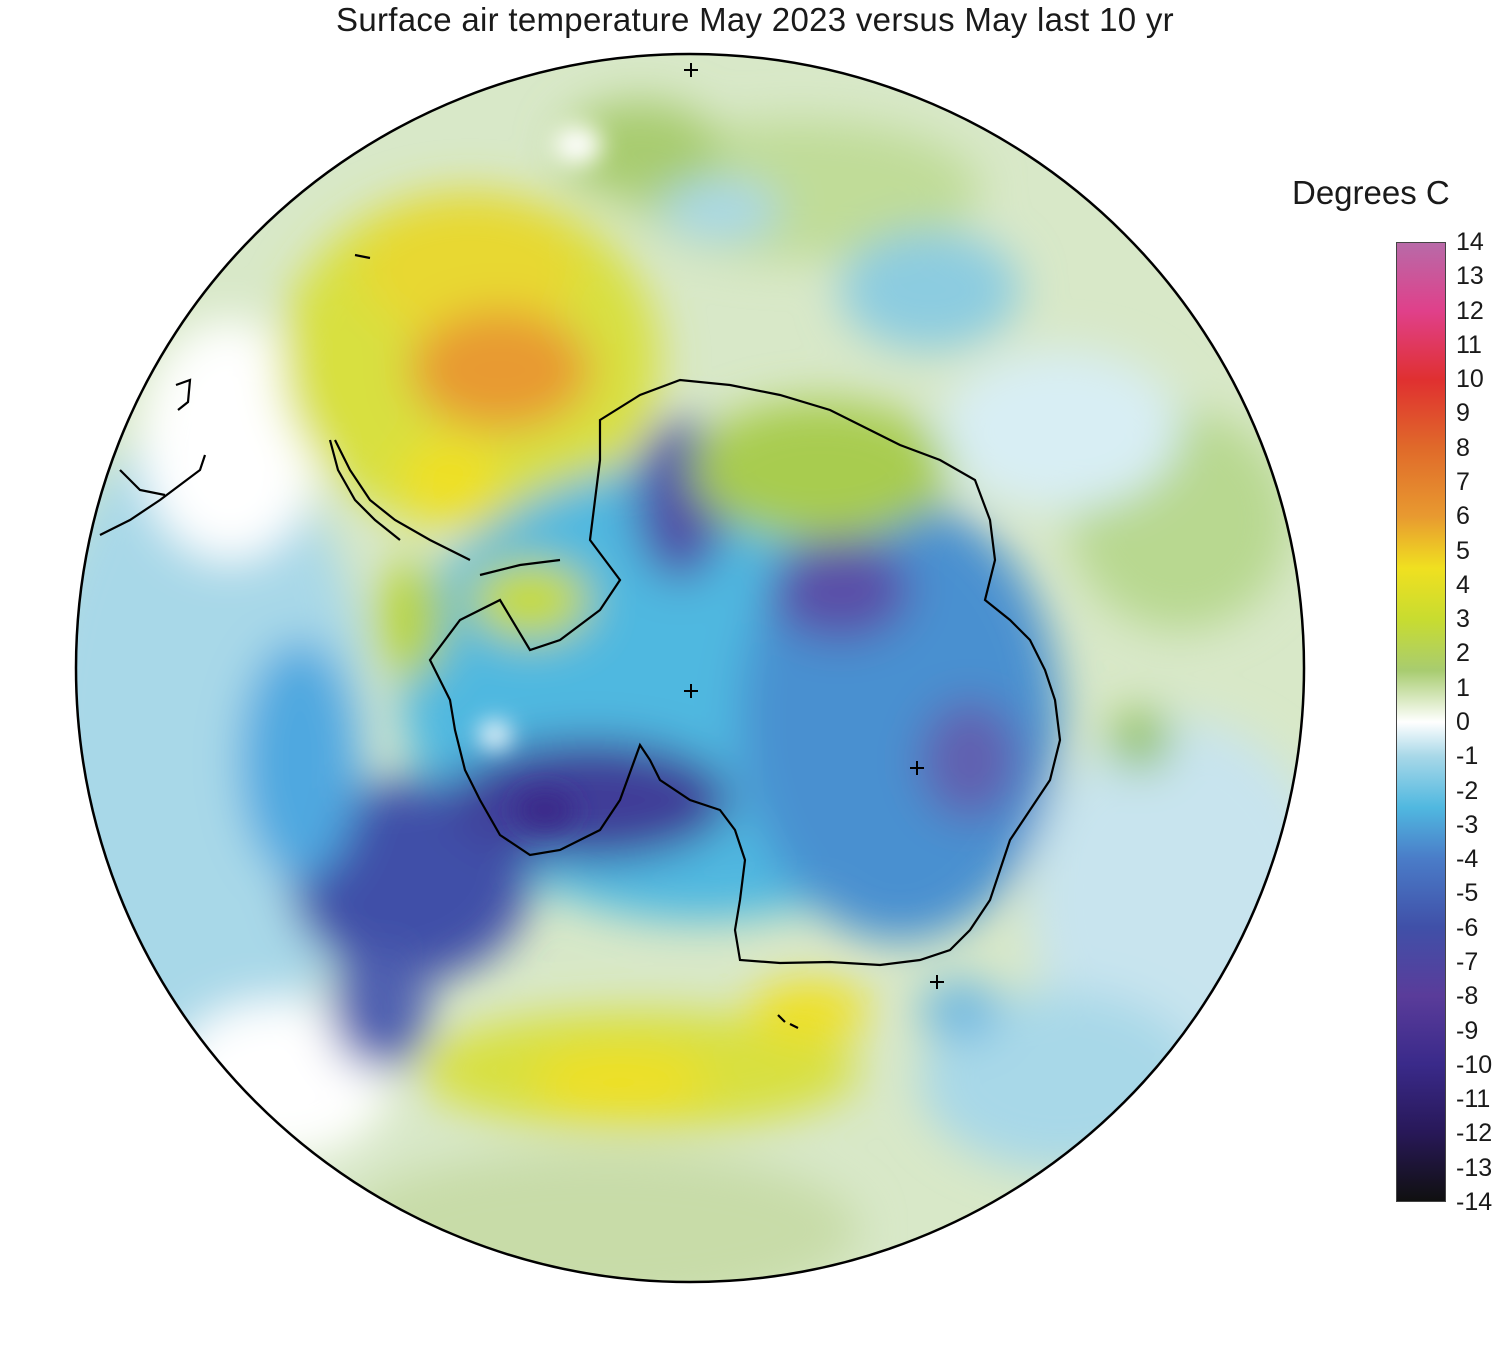 The height and width of the screenshot is (1366, 1500). Describe the element at coordinates (1474, 1202) in the screenshot. I see `colorbar-tick-label: -14` at that location.